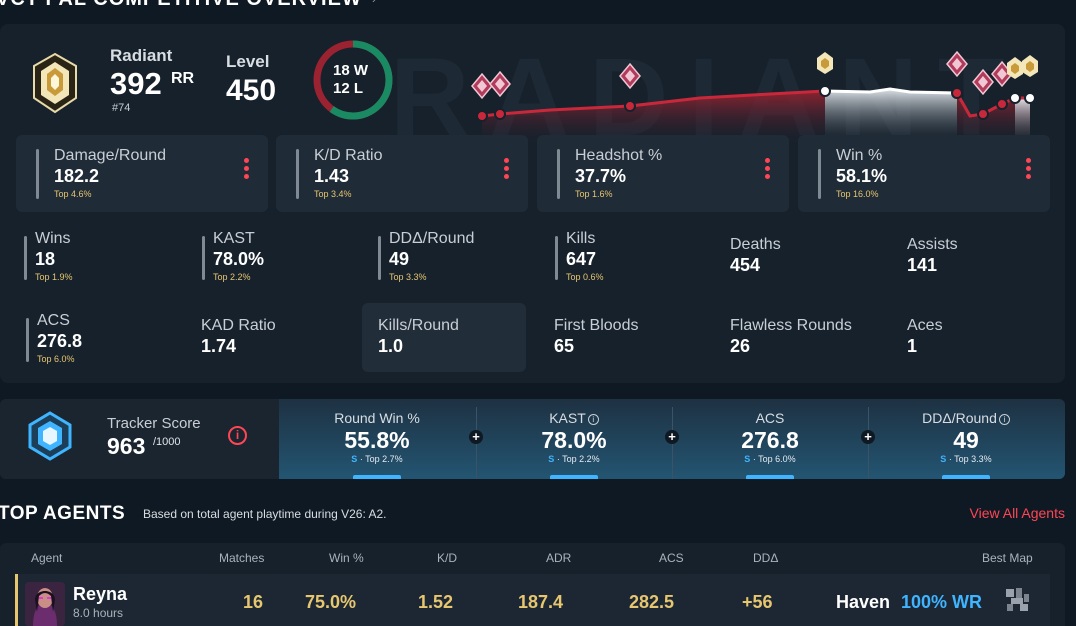 Image resolution: width=1076 pixels, height=626 pixels. What do you see at coordinates (136, 83) in the screenshot?
I see `rank-rr: 392` at bounding box center [136, 83].